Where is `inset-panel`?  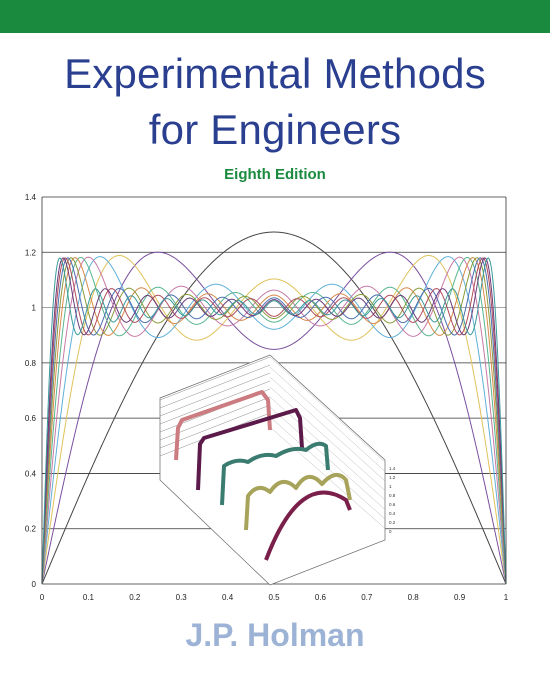
inset-panel is located at coordinates (272, 470).